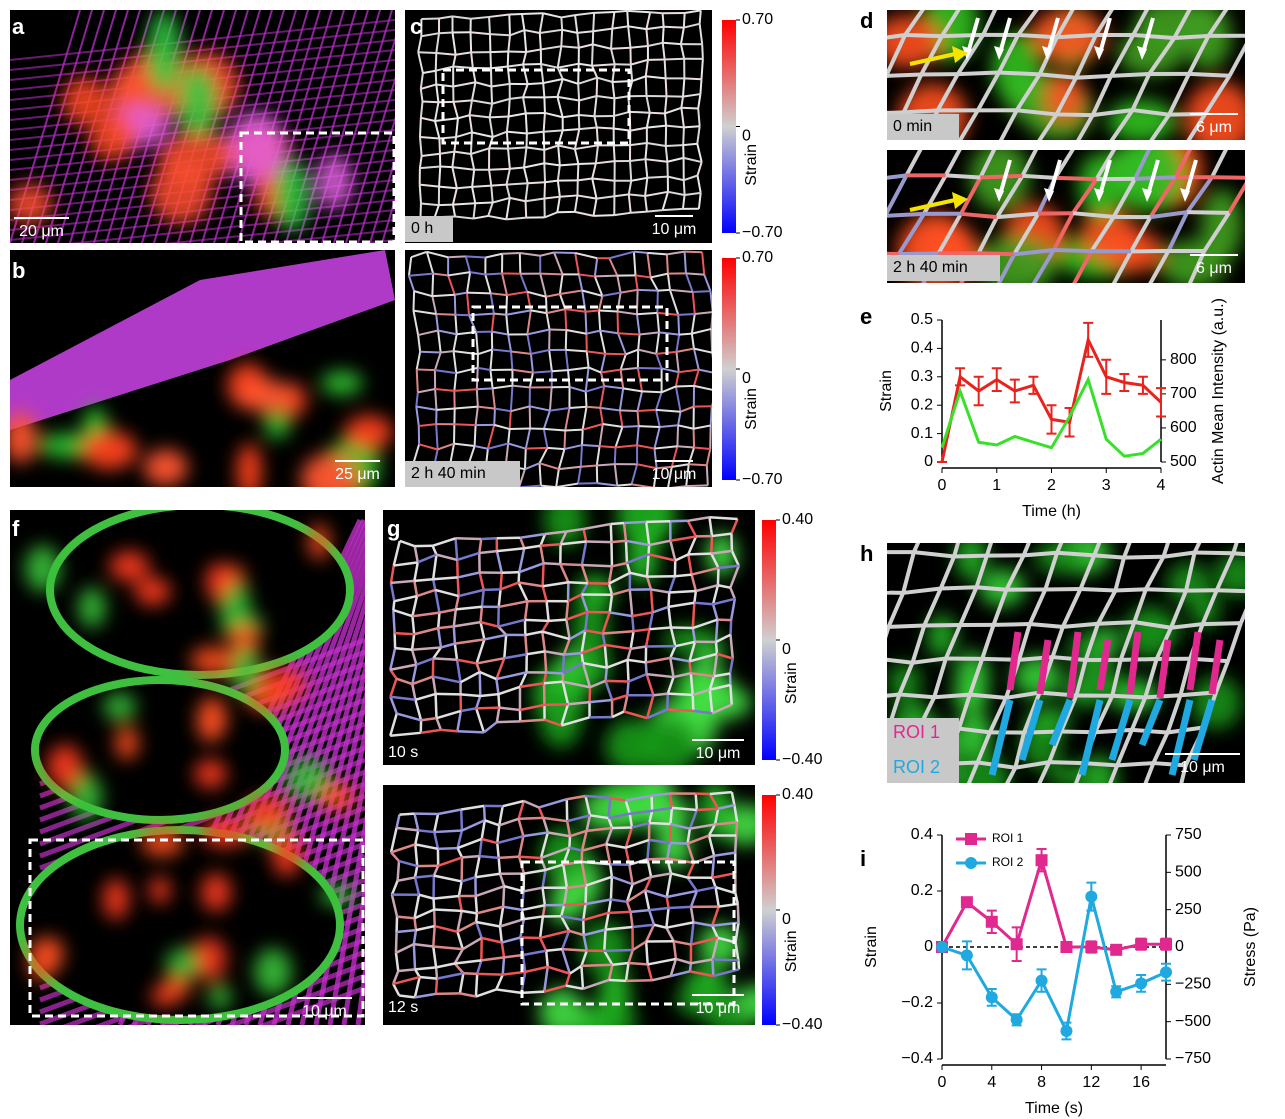  I want to click on x-tick-label: 2, so click(1051, 485).